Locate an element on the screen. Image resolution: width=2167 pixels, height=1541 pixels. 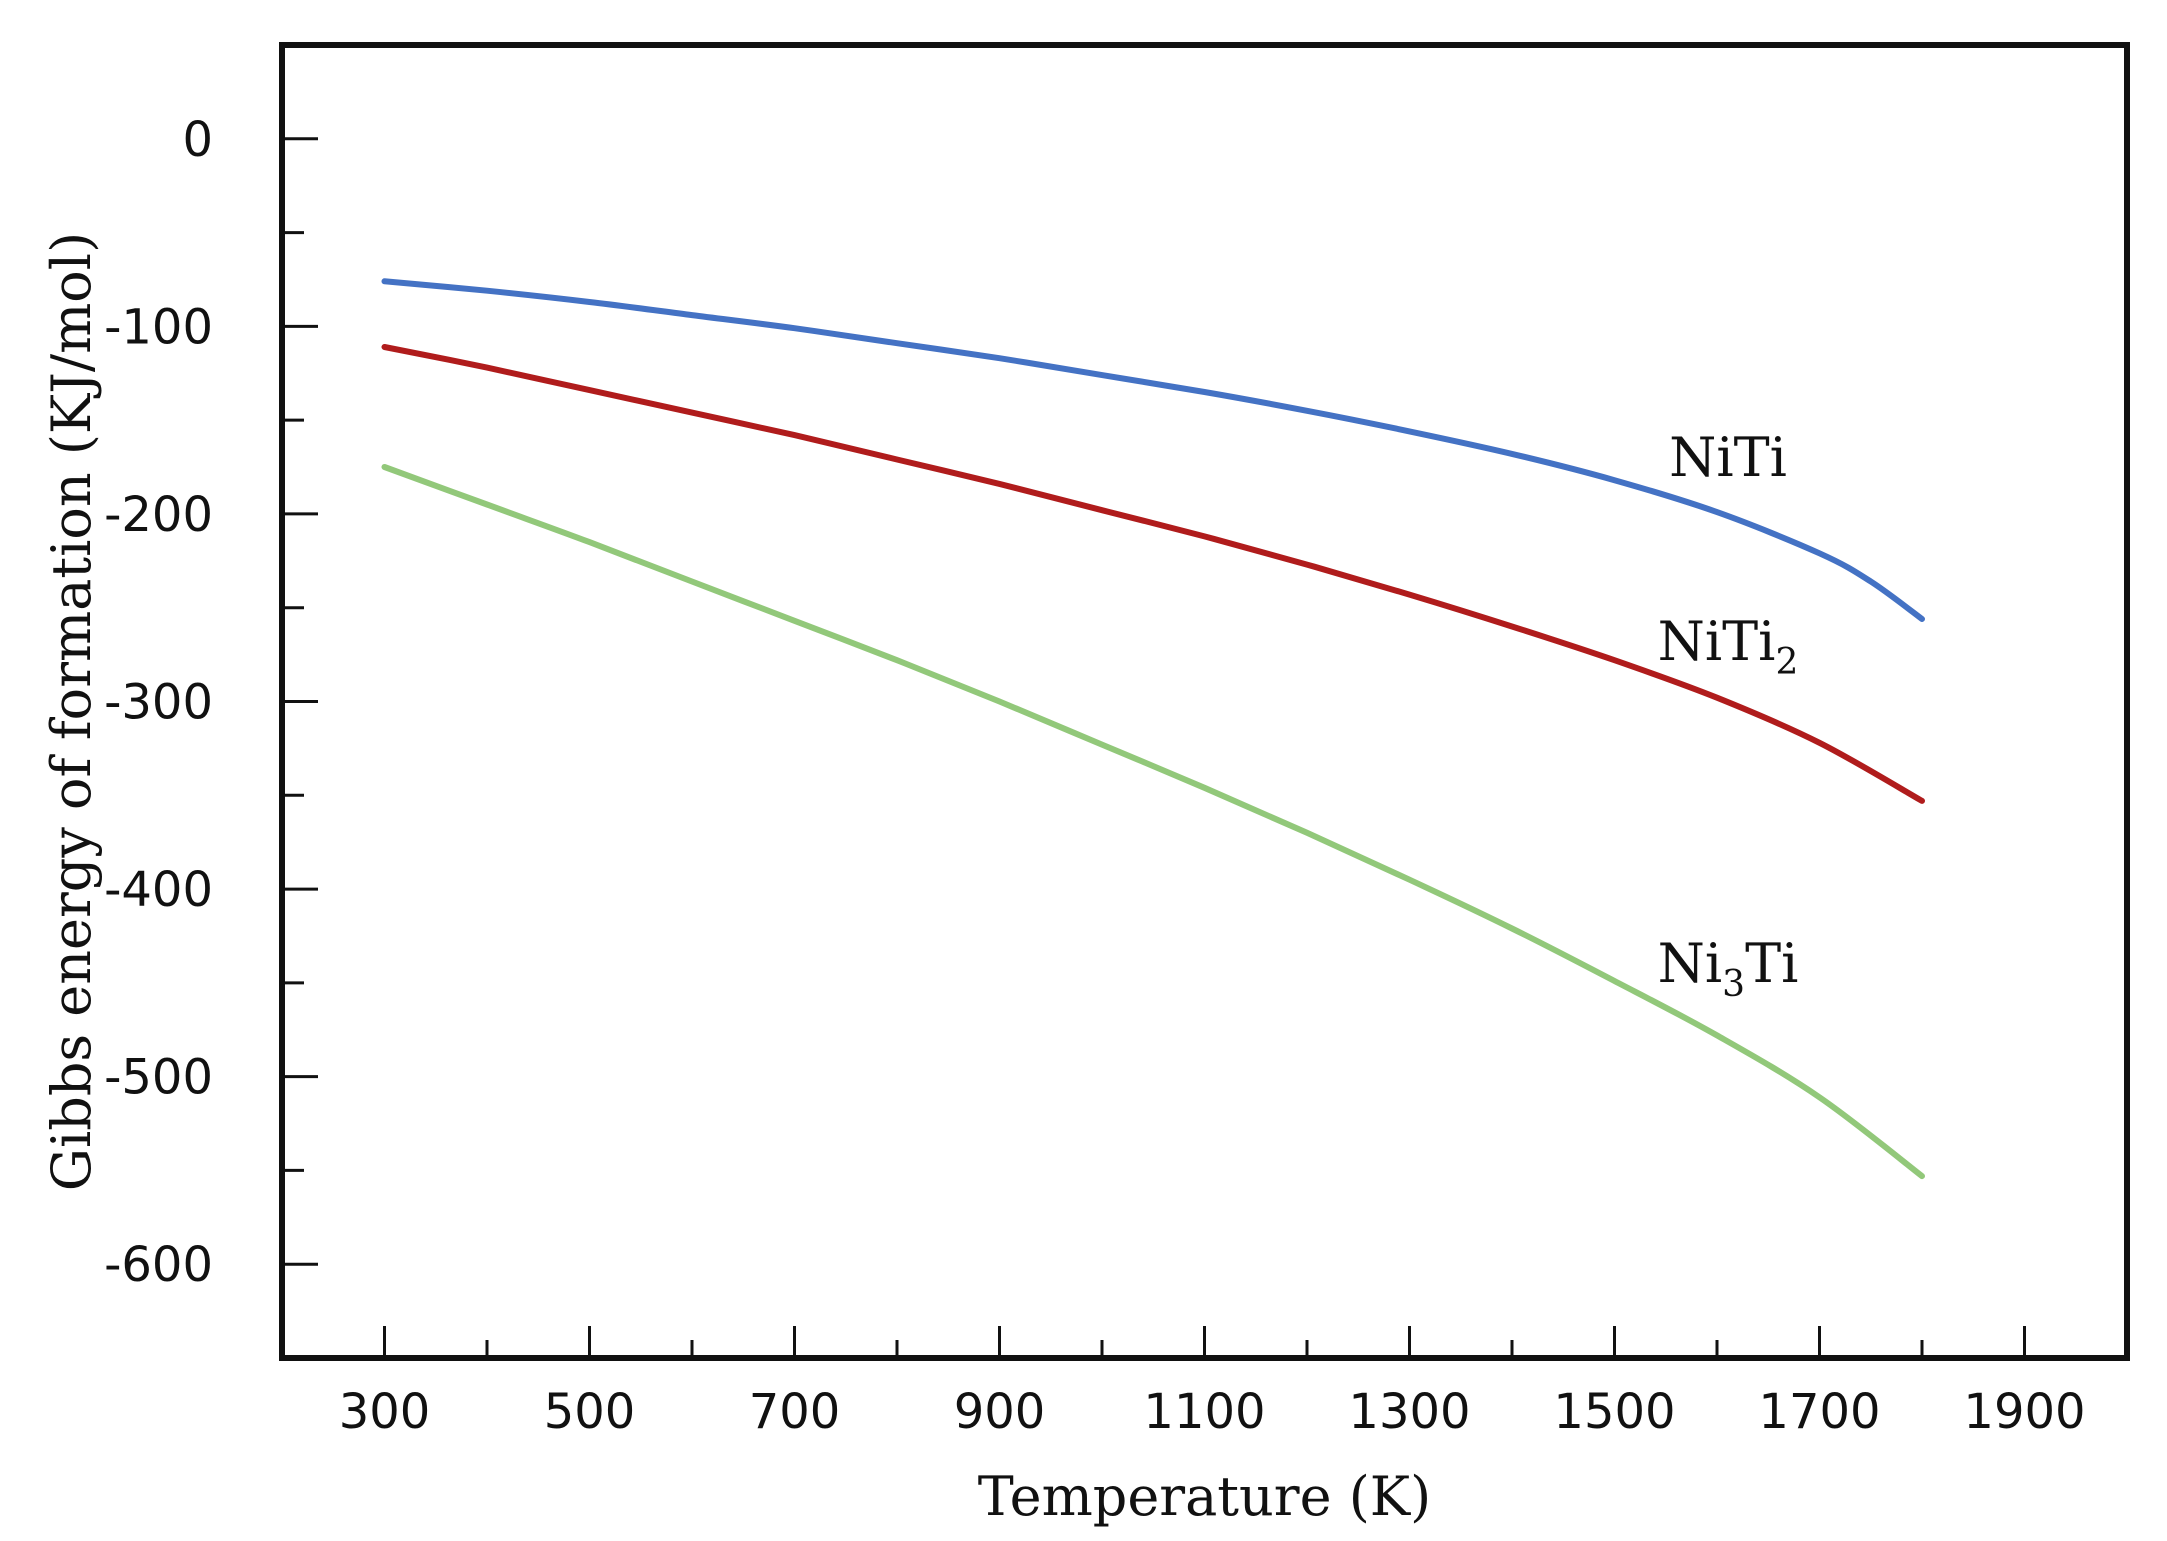
y-tick-label: -200 is located at coordinates (158, 515).